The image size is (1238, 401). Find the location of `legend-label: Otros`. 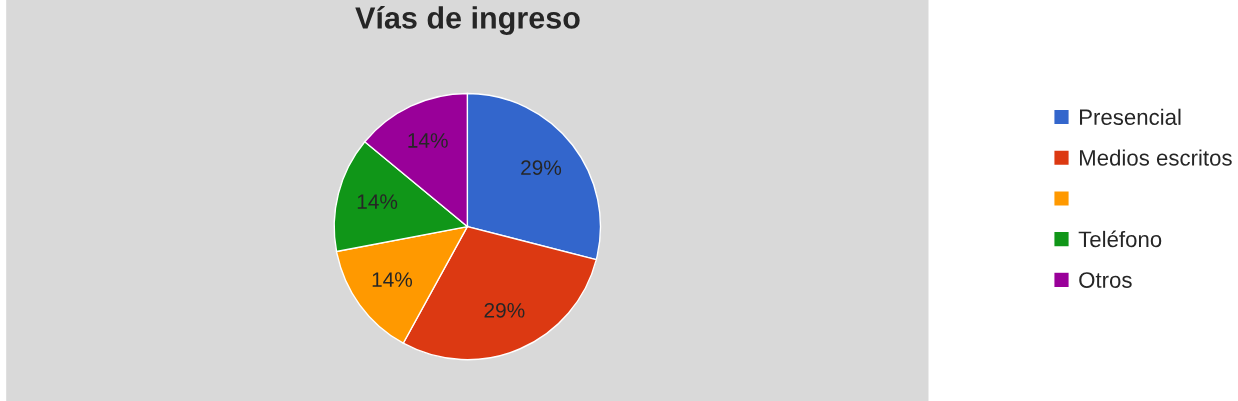

legend-label: Otros is located at coordinates (1105, 280).